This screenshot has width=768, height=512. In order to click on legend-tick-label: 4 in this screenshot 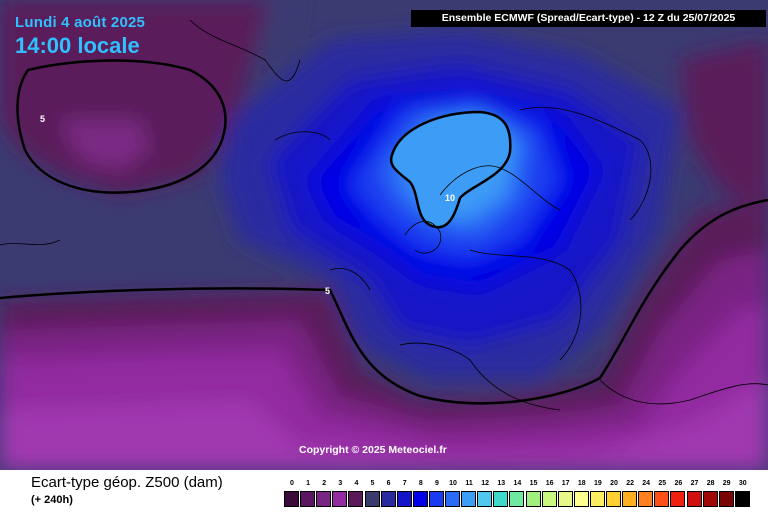, I will do `click(356, 483)`.